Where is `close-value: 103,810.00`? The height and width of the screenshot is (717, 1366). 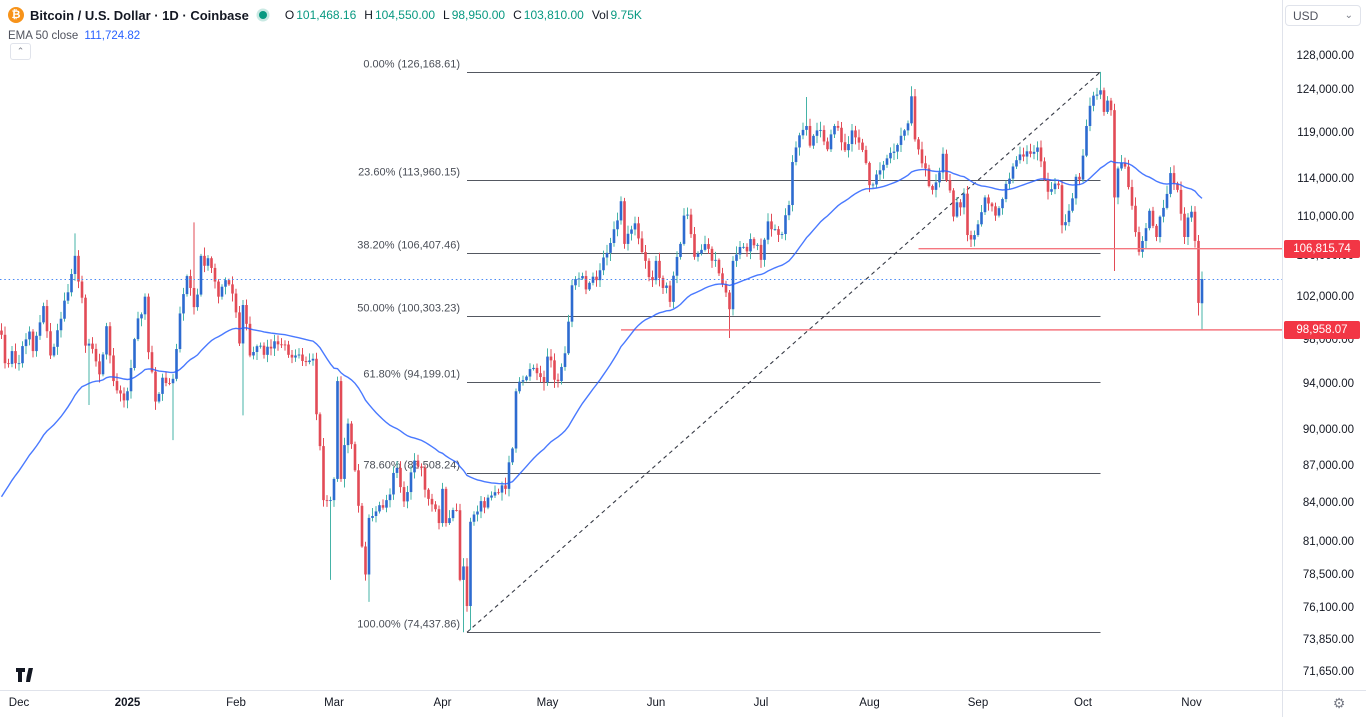
close-value: 103,810.00 is located at coordinates (553, 15).